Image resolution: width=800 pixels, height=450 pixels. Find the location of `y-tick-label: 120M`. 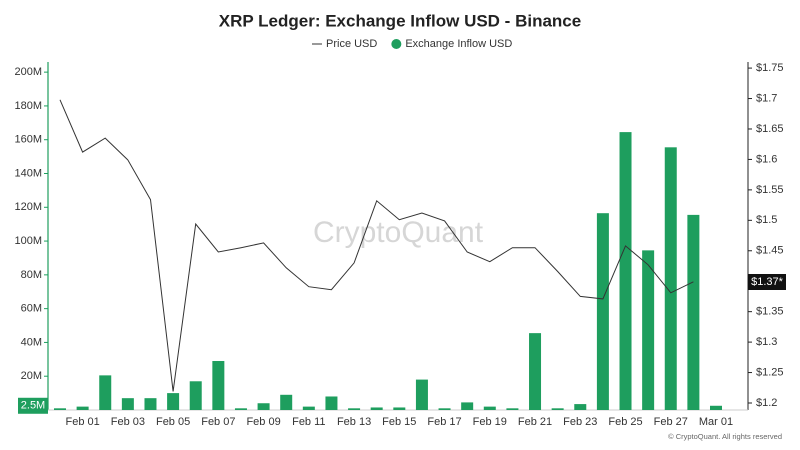

y-tick-label: 120M is located at coordinates (28, 207).